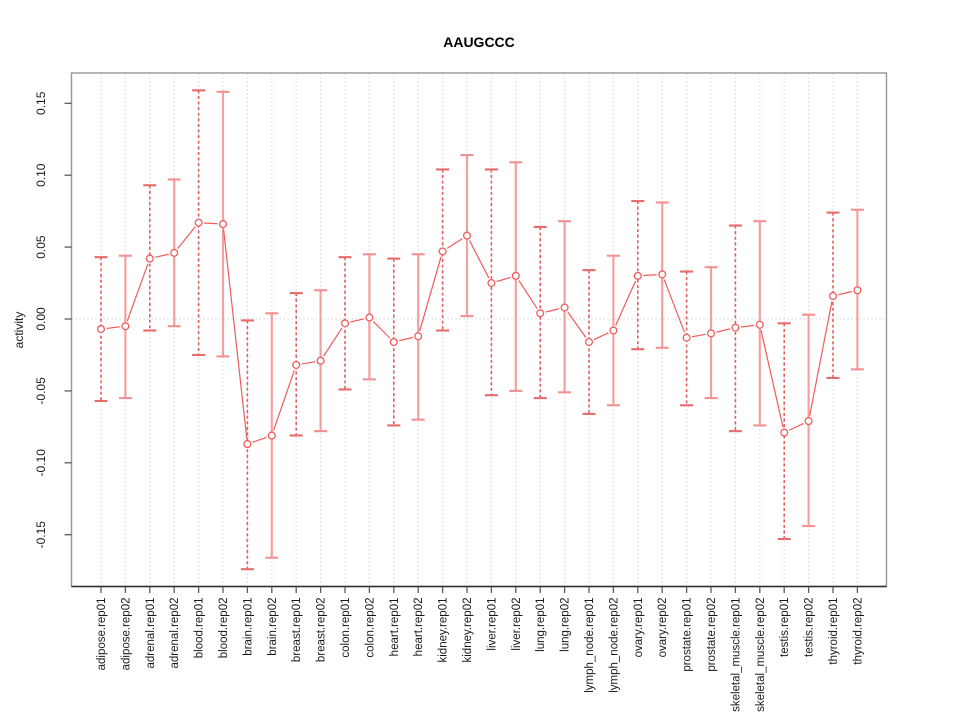  Describe the element at coordinates (175, 633) in the screenshot. I see `x-tick-label: adrenal.rep02` at that location.